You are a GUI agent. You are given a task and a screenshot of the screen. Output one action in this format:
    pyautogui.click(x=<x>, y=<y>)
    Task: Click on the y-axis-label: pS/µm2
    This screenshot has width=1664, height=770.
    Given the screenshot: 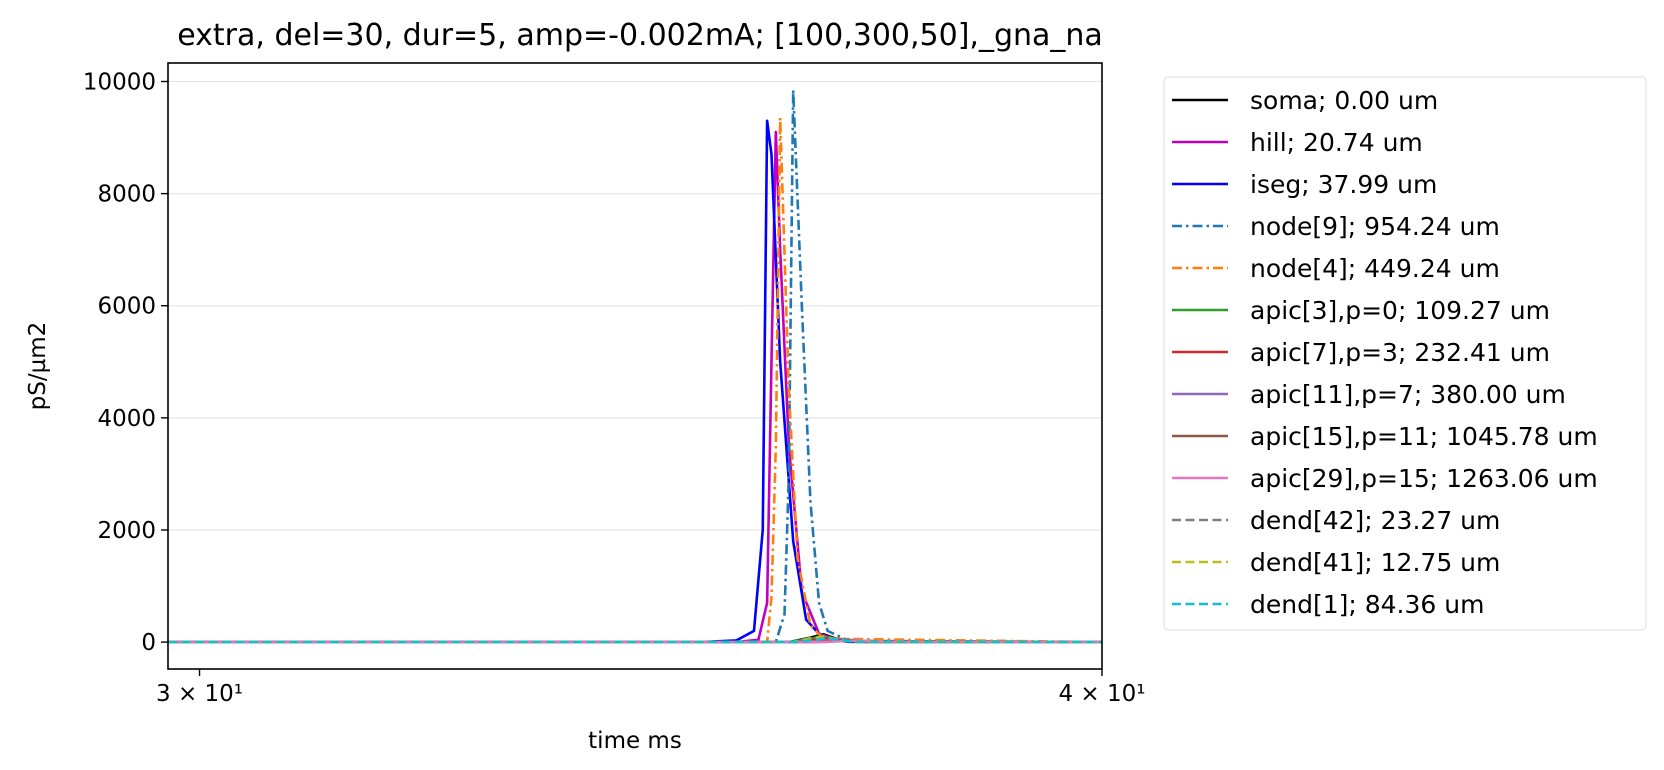 What is the action you would take?
    pyautogui.click(x=38, y=366)
    